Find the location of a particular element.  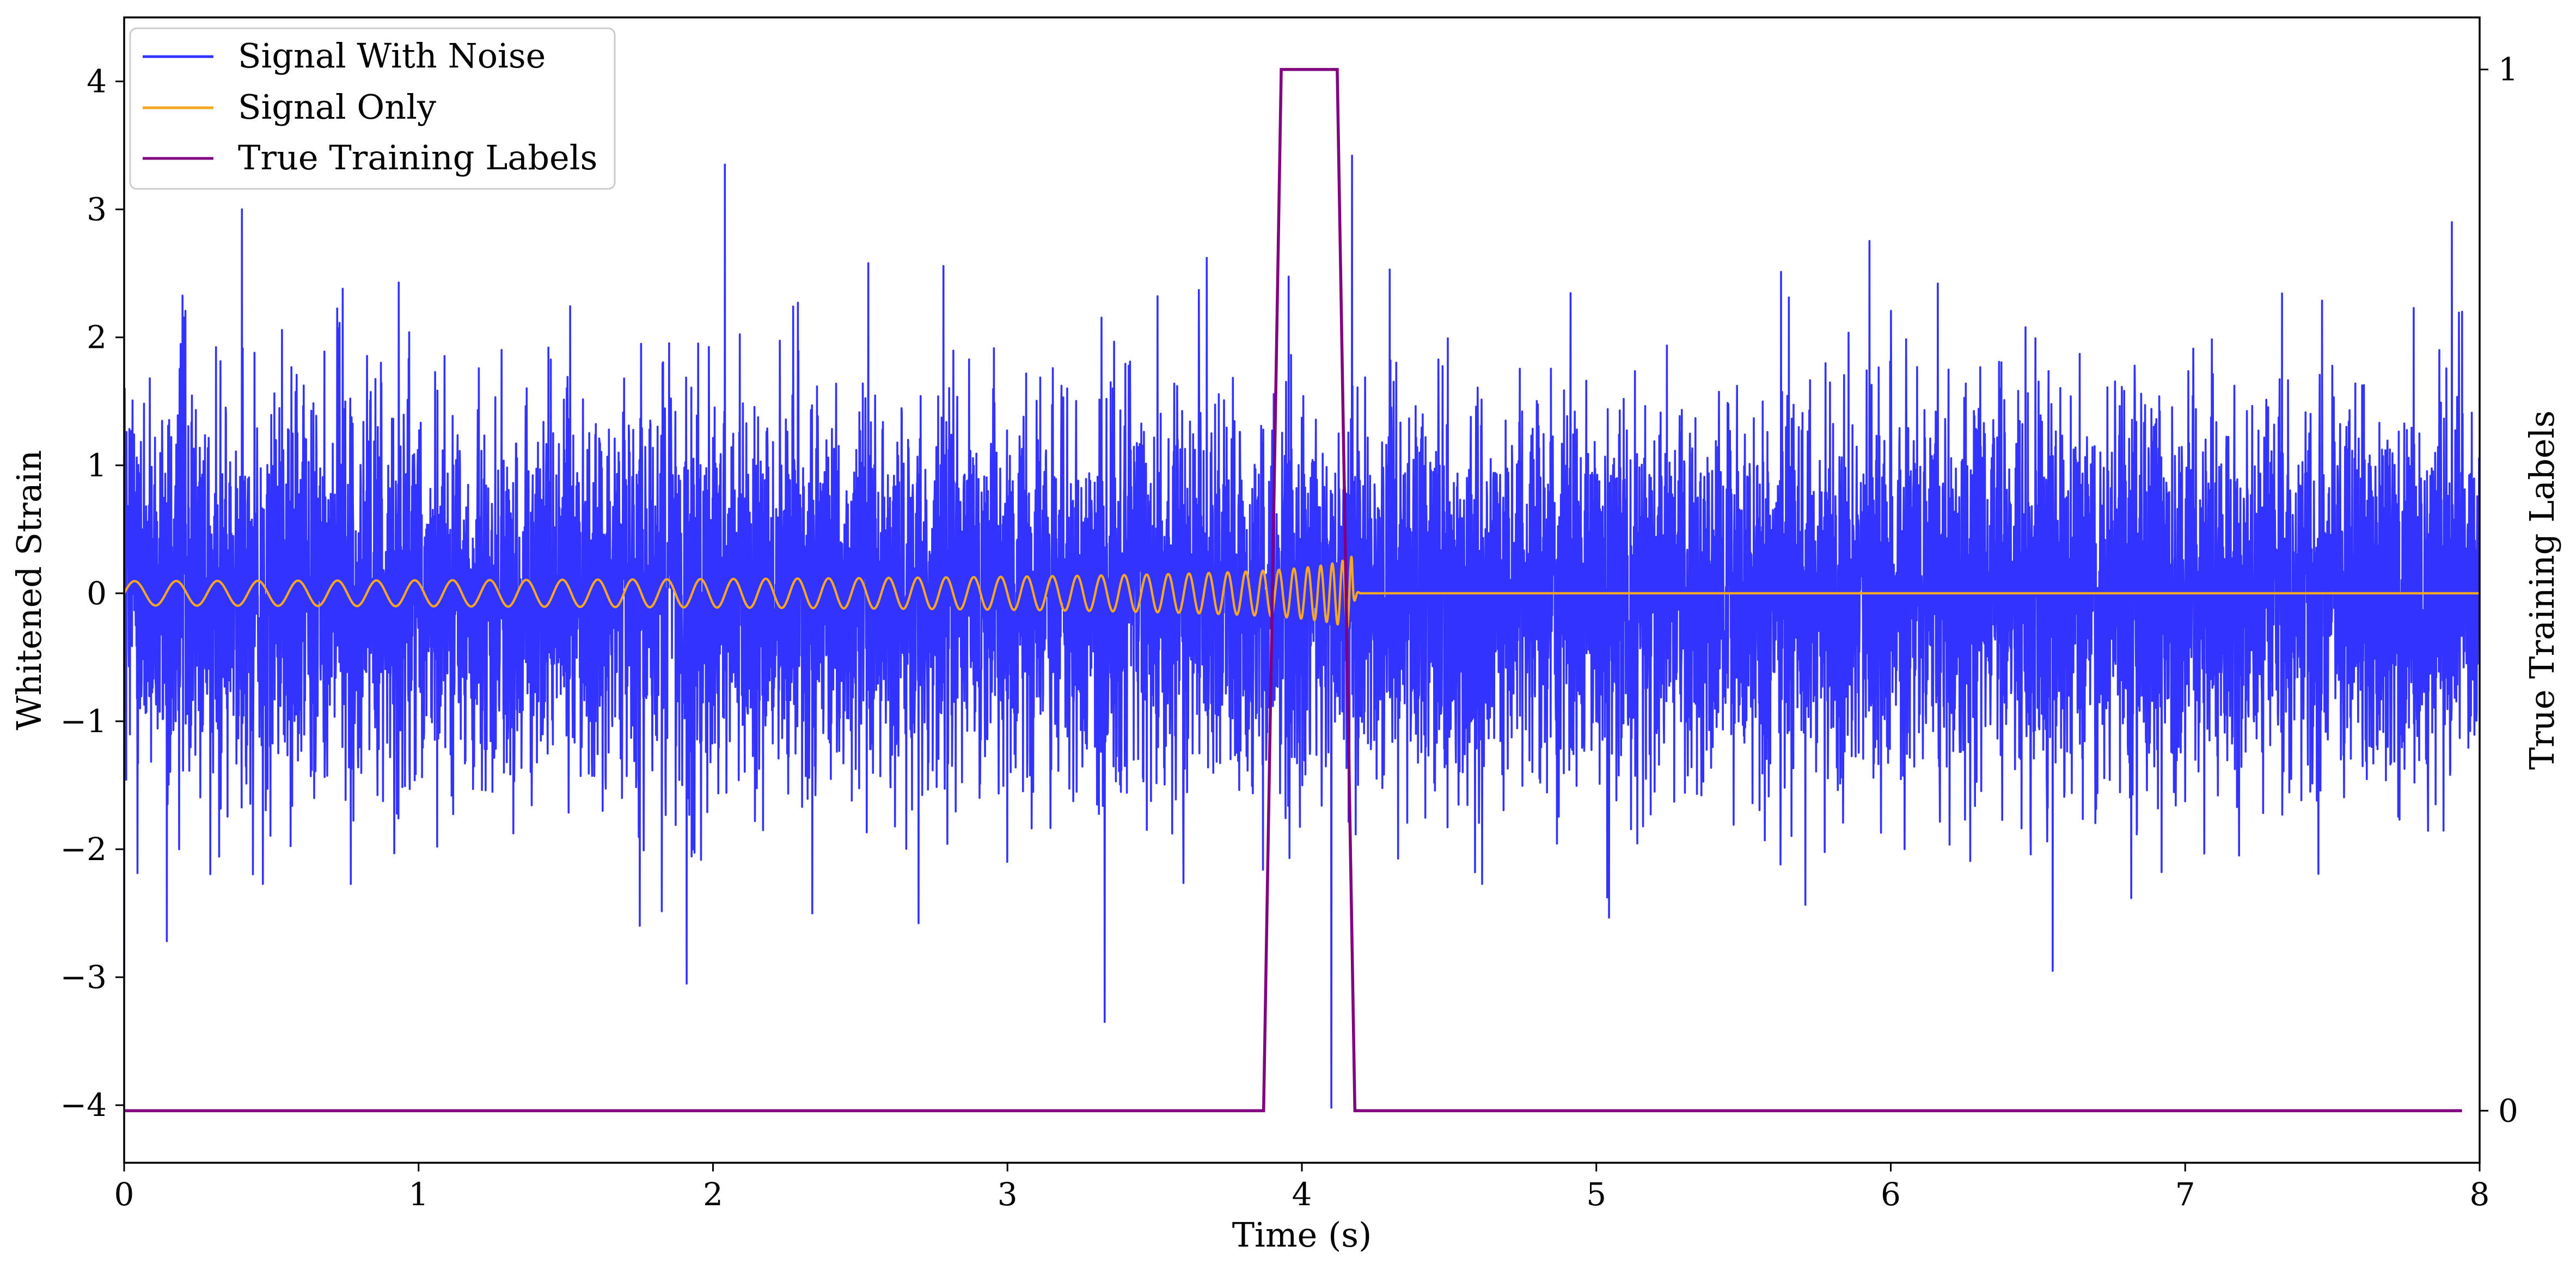

y-tick-label: −2 is located at coordinates (83, 849).